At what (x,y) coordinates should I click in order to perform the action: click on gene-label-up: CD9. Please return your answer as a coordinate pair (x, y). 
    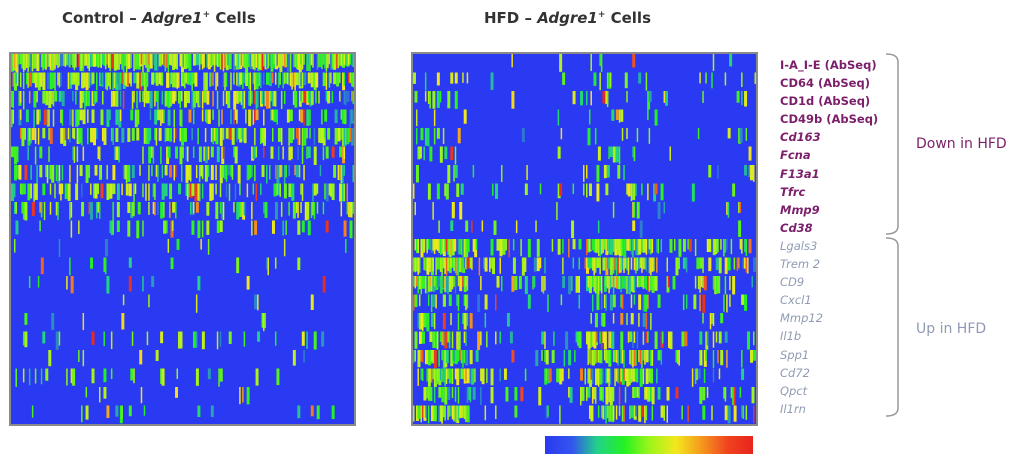
    Looking at the image, I should click on (792, 282).